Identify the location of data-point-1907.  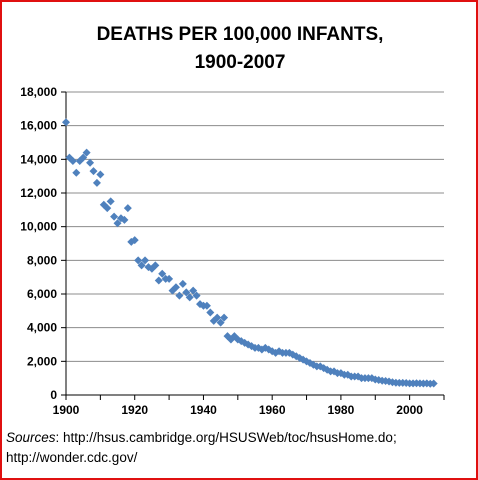
(90, 162).